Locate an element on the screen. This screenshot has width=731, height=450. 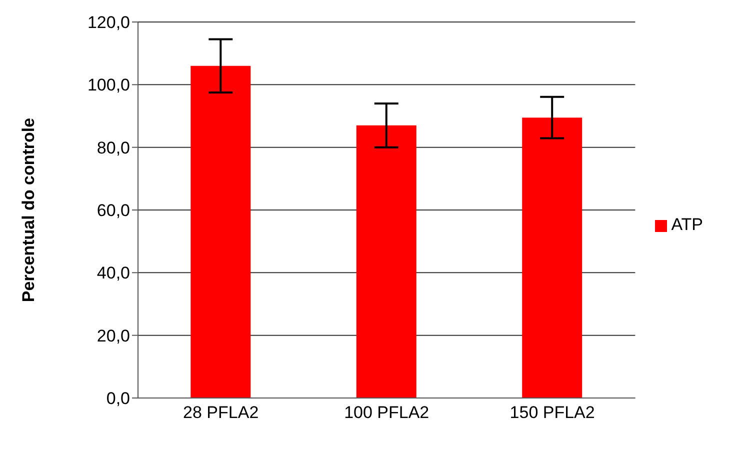
y-tick-label: 60,0 is located at coordinates (113, 210).